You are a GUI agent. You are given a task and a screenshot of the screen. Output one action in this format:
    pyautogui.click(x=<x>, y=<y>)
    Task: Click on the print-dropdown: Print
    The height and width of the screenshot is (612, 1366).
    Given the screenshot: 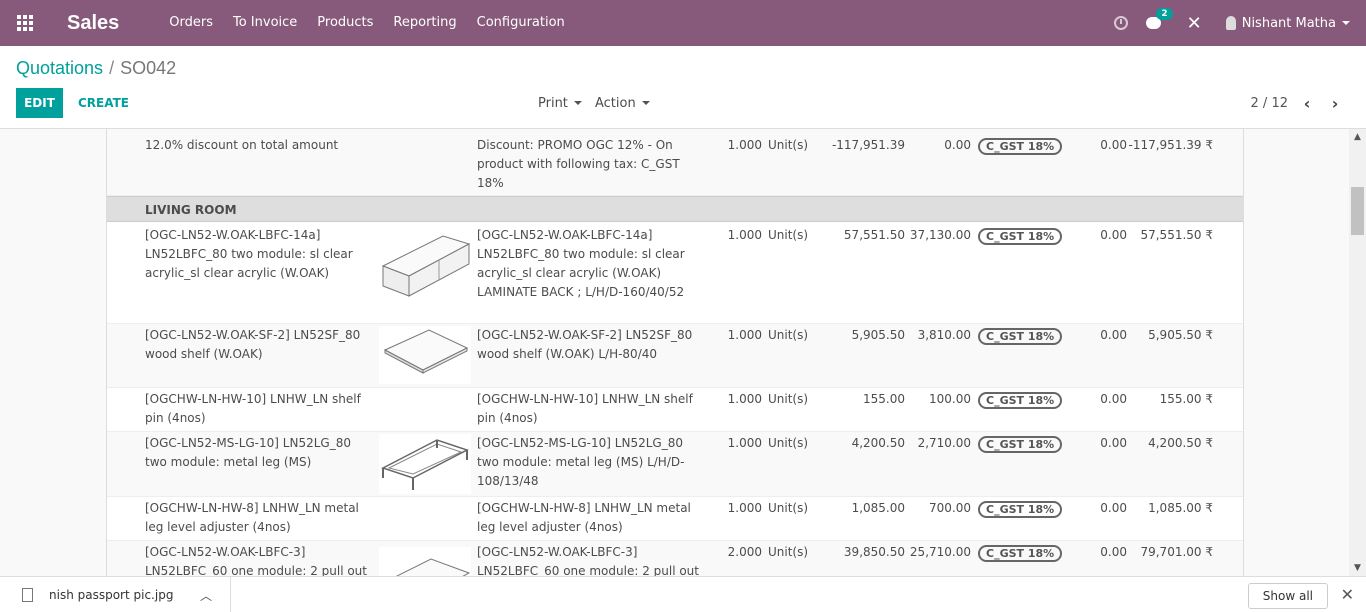 What is the action you would take?
    pyautogui.click(x=560, y=103)
    